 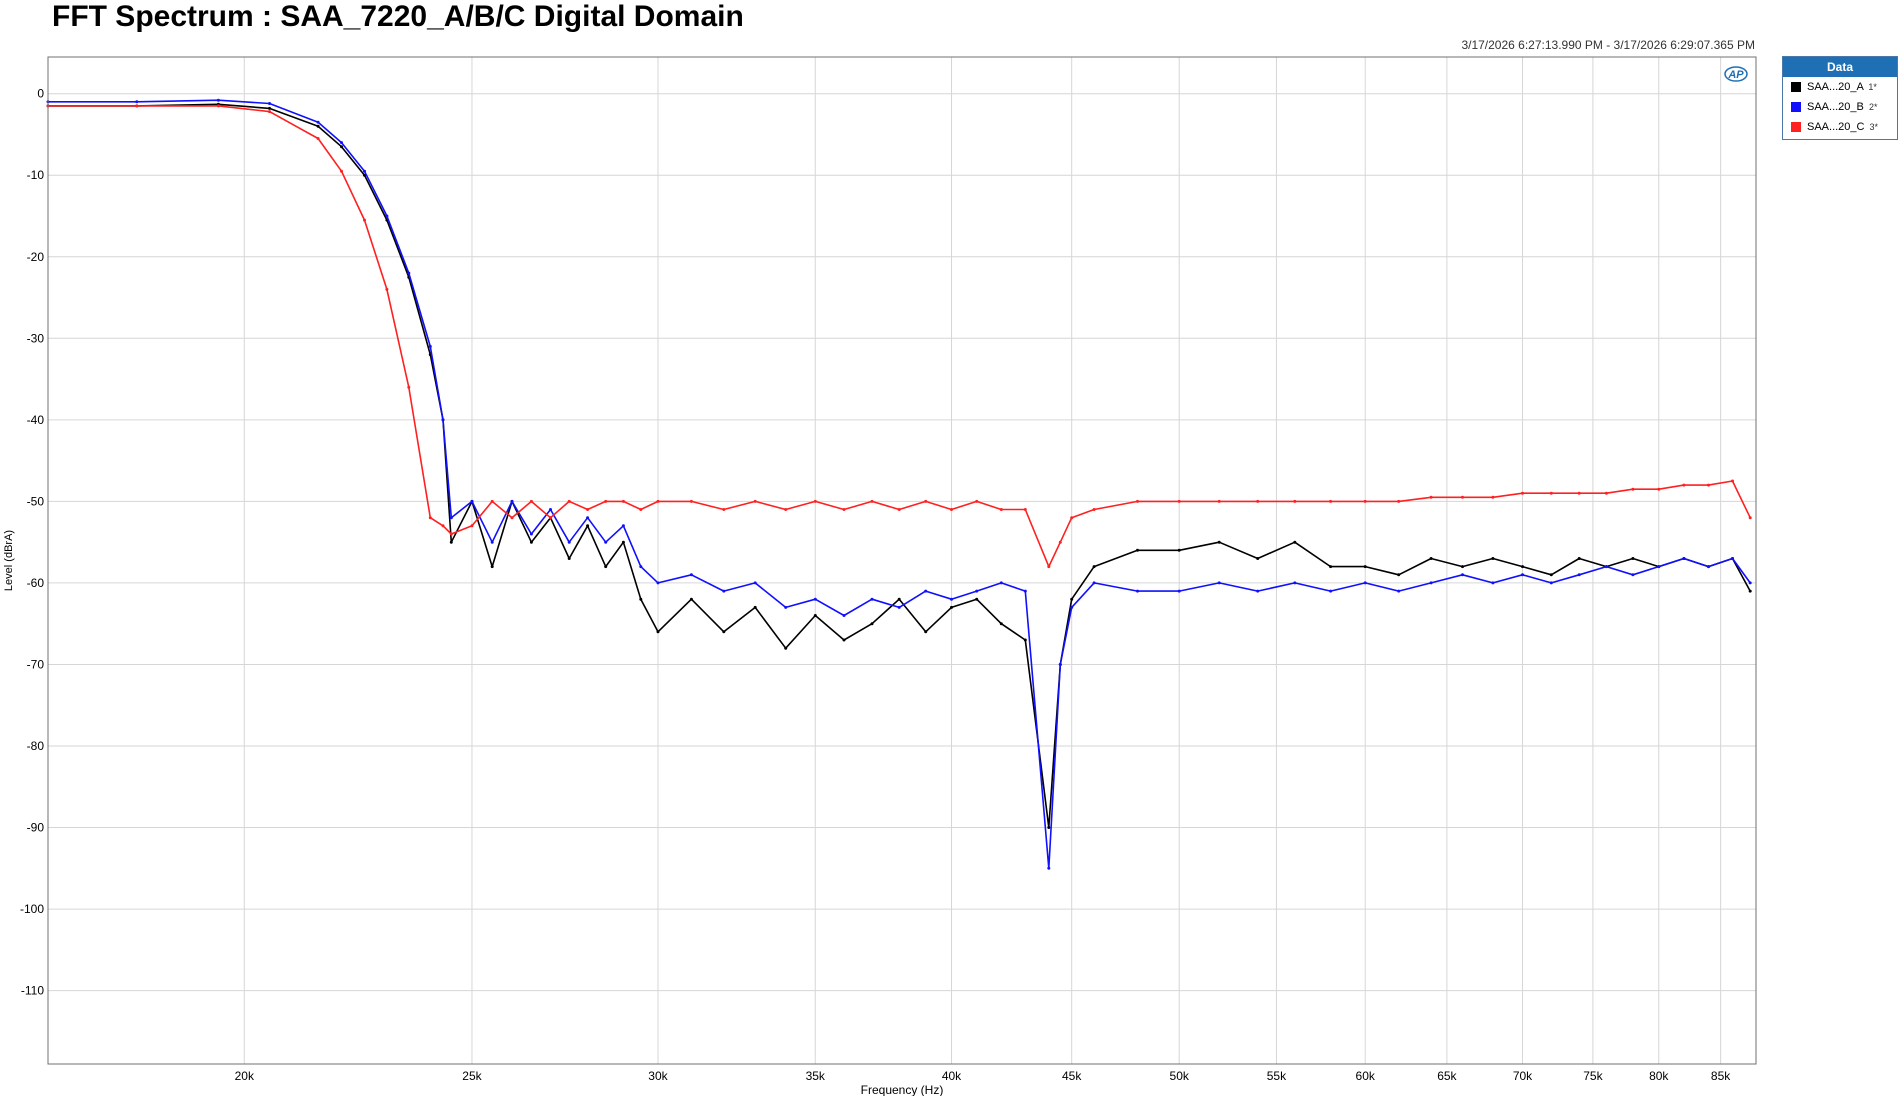 What do you see at coordinates (9, 560) in the screenshot?
I see `y-axis-label: Level (dBrA)` at bounding box center [9, 560].